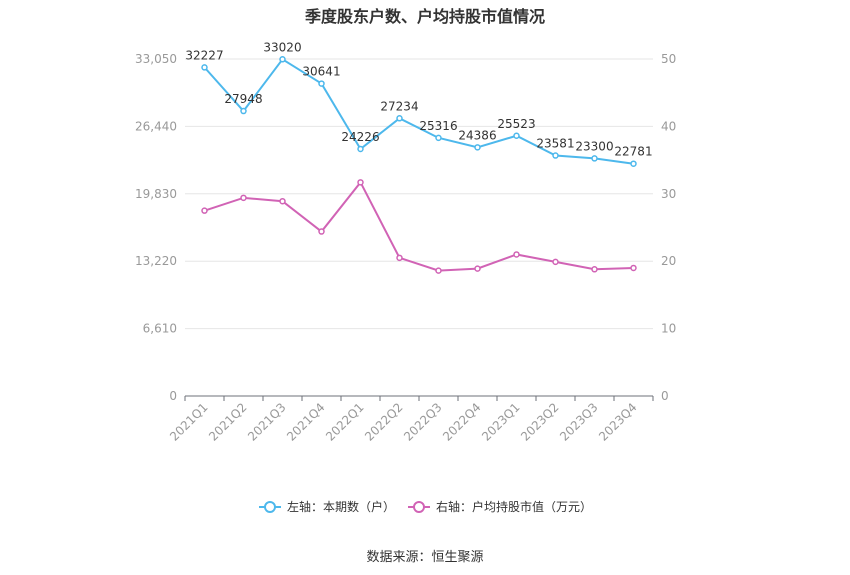  What do you see at coordinates (462, 422) in the screenshot?
I see `x-tick-label: 2022Q4` at bounding box center [462, 422].